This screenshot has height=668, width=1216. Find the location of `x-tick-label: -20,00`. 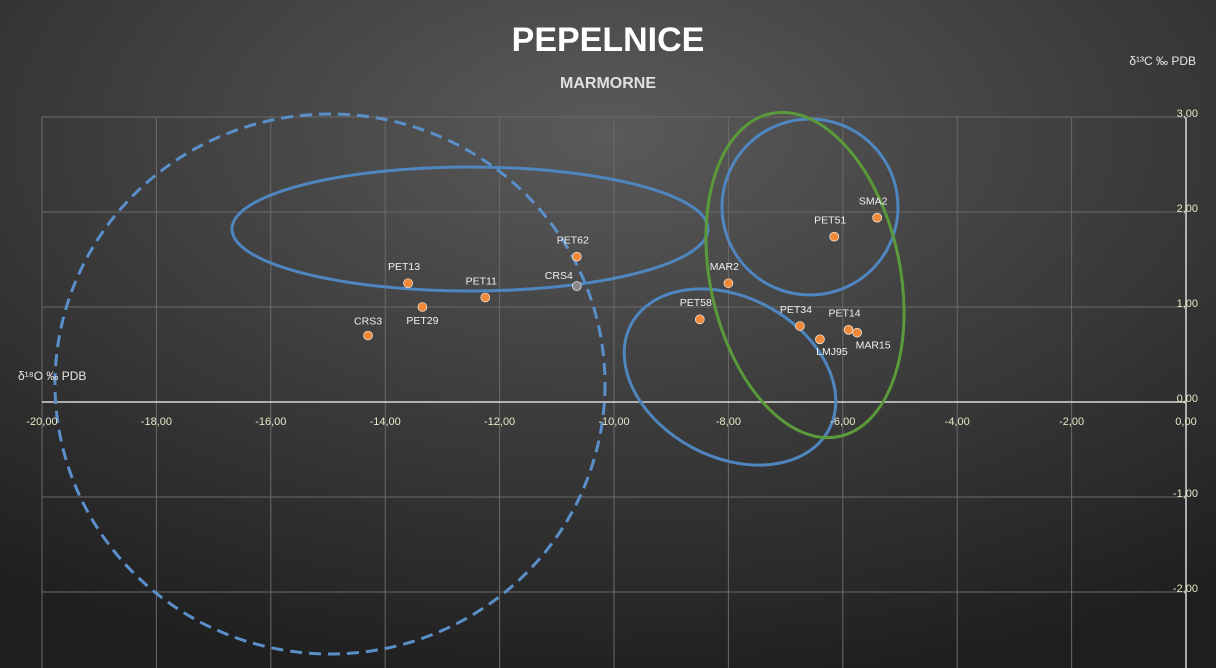

x-tick-label: -20,00 is located at coordinates (41, 422).